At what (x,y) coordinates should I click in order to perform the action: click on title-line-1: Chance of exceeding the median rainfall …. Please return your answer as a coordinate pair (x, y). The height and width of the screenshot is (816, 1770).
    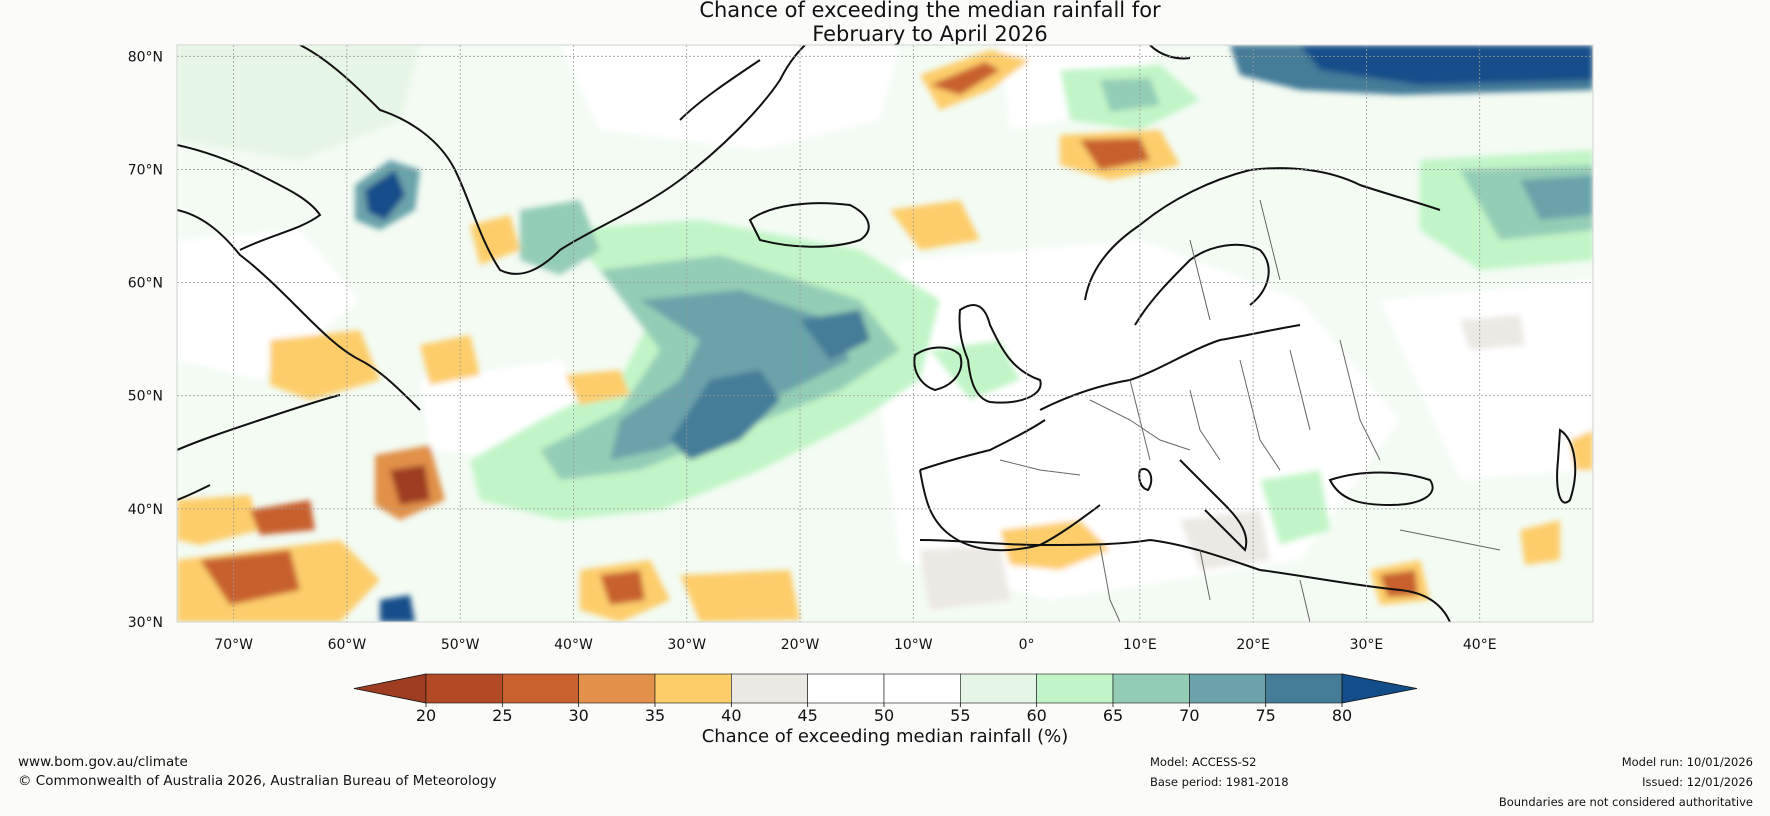
    Looking at the image, I should click on (930, 11).